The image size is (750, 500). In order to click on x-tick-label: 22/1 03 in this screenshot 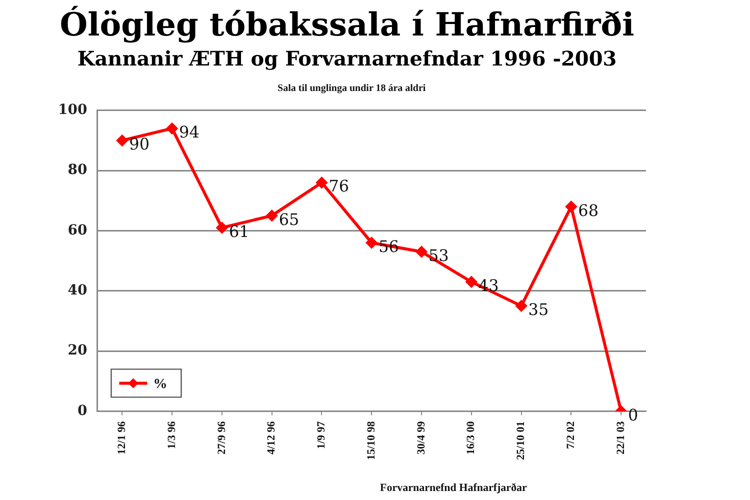, I will do `click(620, 437)`.